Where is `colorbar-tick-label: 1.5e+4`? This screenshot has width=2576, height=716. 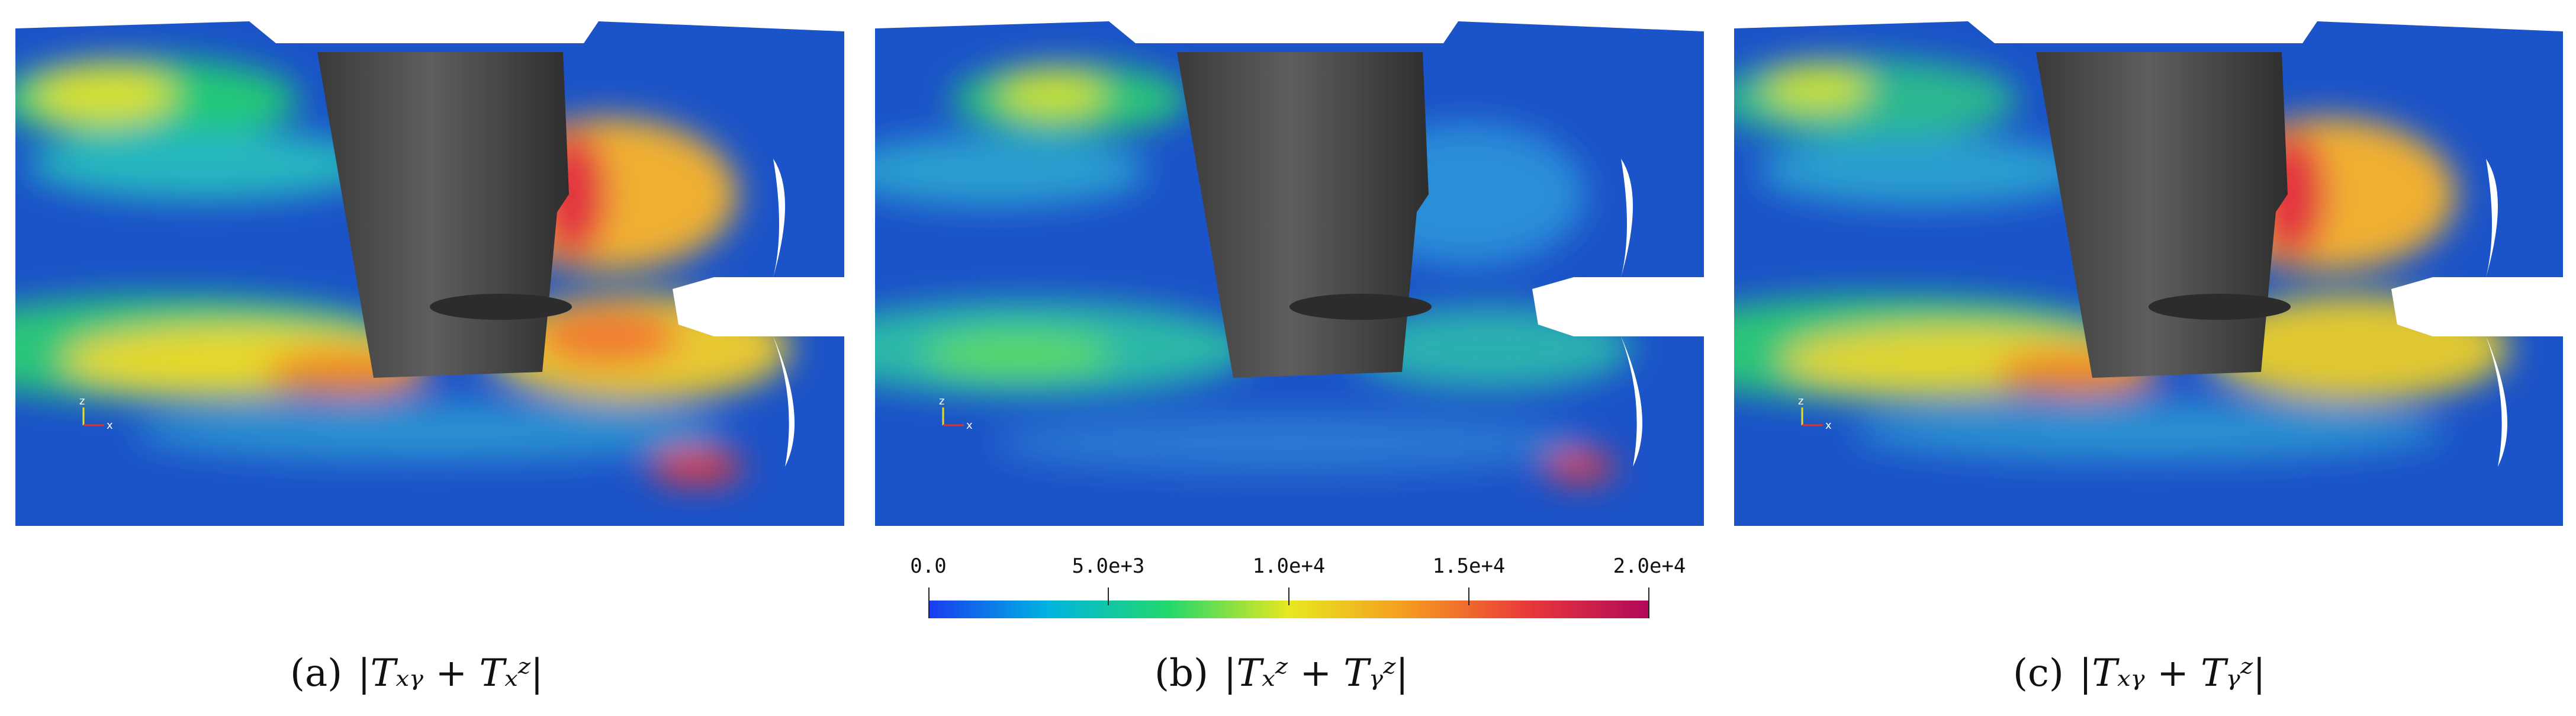 colorbar-tick-label: 1.5e+4 is located at coordinates (1469, 566).